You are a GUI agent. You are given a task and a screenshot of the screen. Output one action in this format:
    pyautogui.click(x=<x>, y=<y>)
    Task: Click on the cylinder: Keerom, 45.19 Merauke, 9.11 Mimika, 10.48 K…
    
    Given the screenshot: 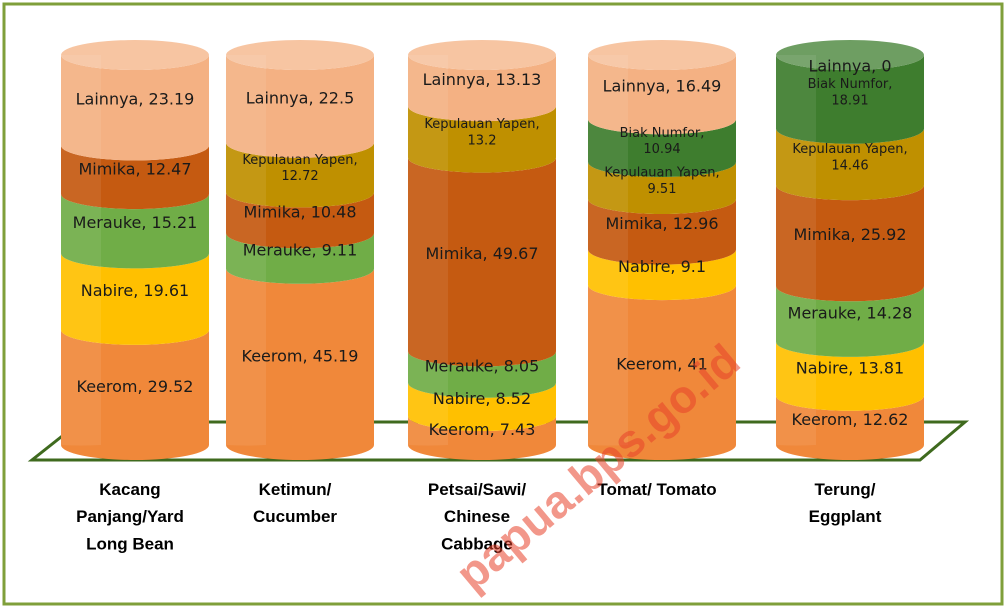 What is the action you would take?
    pyautogui.click(x=300, y=250)
    